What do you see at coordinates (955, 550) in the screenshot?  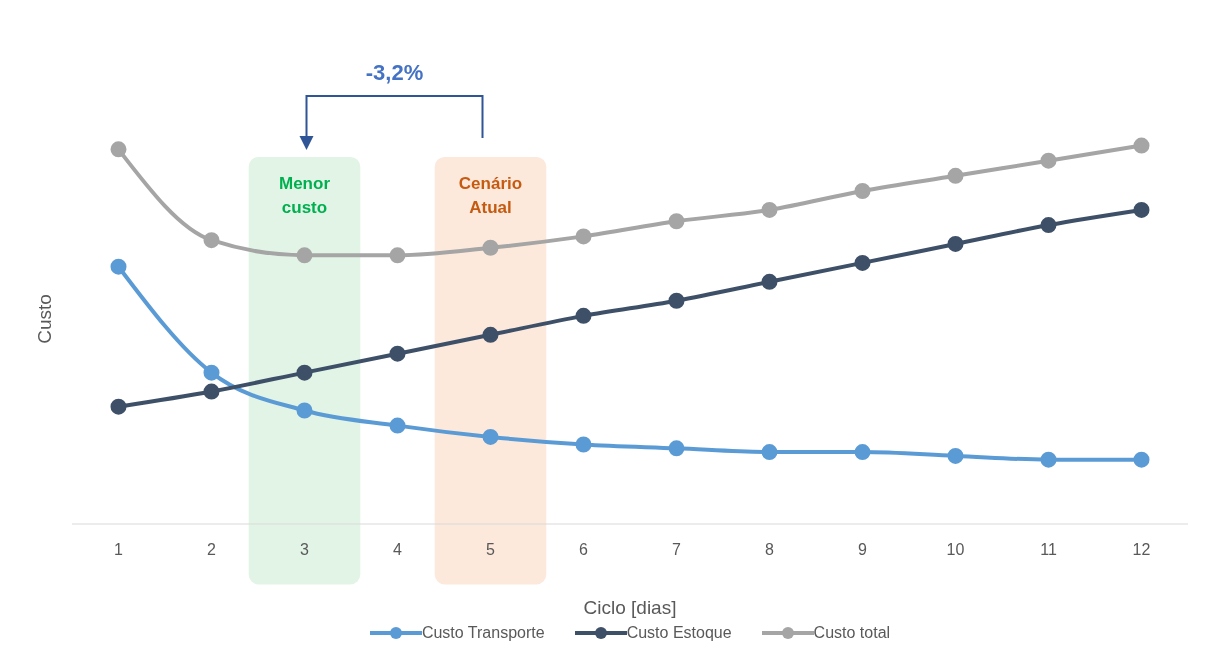 I see `x-tick-label: 10` at bounding box center [955, 550].